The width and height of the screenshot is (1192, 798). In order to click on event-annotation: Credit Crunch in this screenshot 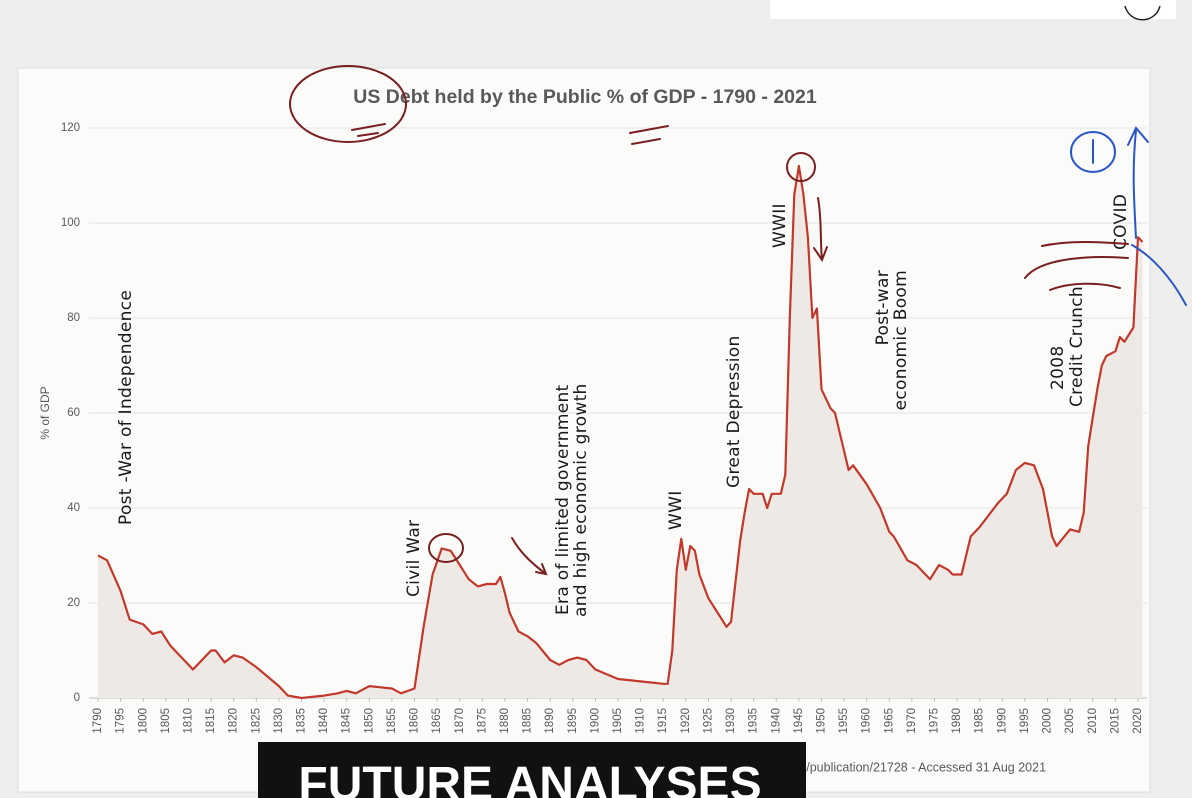, I will do `click(1077, 346)`.